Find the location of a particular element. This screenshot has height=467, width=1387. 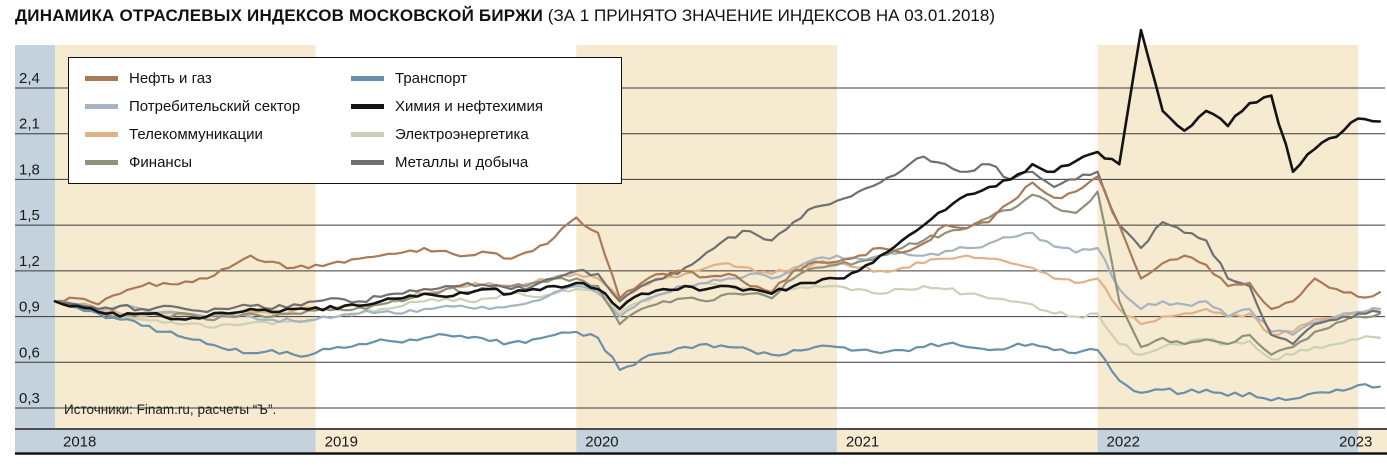

legend-item-metals: Металлы и добыча is located at coordinates (477, 162).